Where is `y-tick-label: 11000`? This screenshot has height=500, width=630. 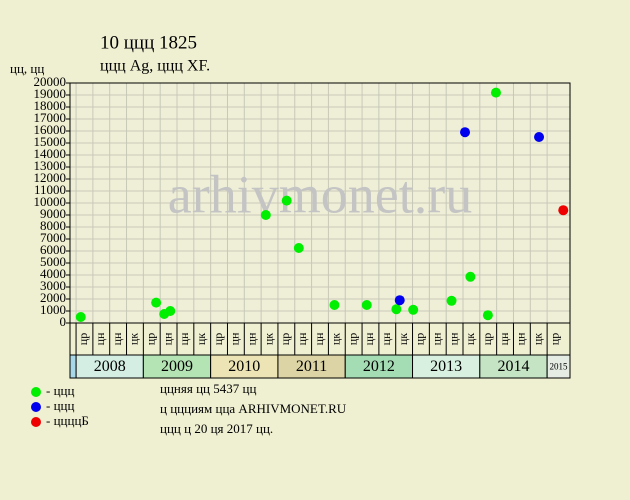 y-tick-label: 11000 is located at coordinates (50, 189).